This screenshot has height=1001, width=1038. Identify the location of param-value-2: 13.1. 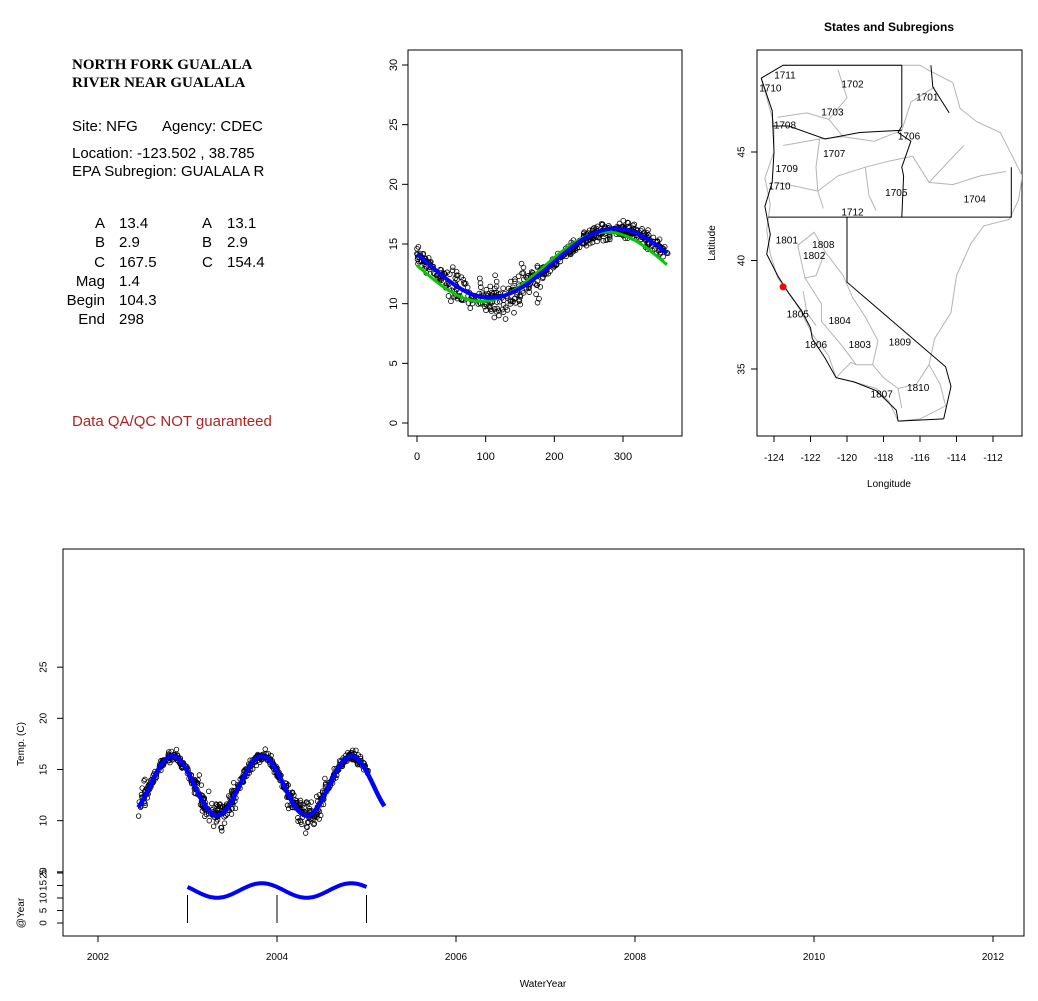
(242, 223).